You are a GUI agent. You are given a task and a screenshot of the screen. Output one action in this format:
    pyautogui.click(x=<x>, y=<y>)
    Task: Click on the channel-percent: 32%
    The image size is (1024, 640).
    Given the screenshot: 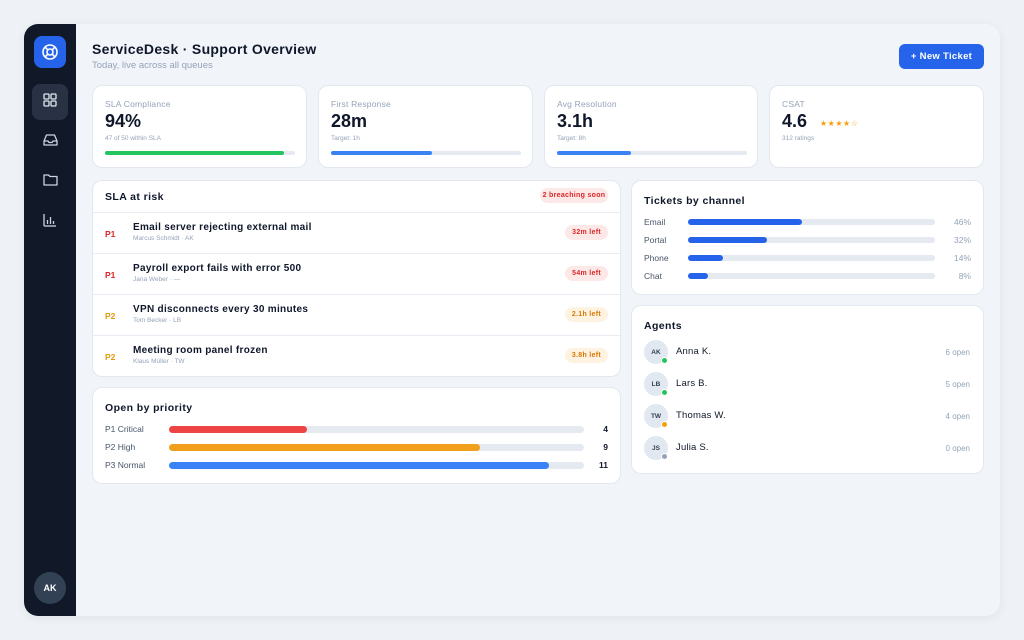 What is the action you would take?
    pyautogui.click(x=962, y=240)
    